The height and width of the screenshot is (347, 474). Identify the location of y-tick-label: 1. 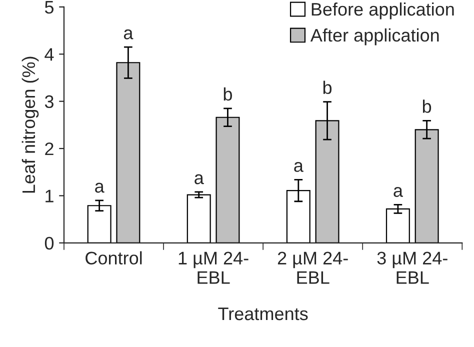
(50, 196).